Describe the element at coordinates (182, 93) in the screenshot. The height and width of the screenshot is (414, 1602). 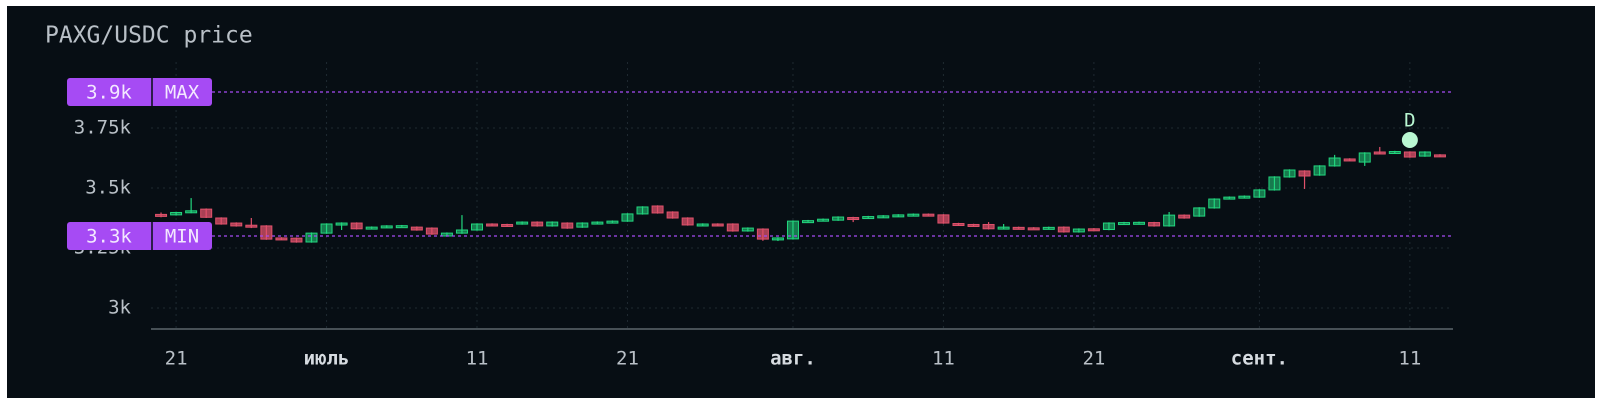
I see `level-tag: MAX` at that location.